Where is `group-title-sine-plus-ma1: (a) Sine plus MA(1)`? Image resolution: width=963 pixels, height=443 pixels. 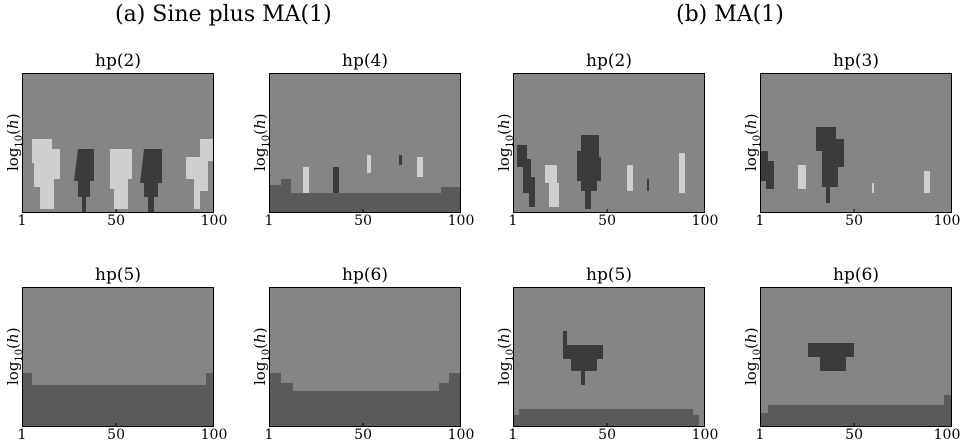
group-title-sine-plus-ma1: (a) Sine plus MA(1) is located at coordinates (223, 14).